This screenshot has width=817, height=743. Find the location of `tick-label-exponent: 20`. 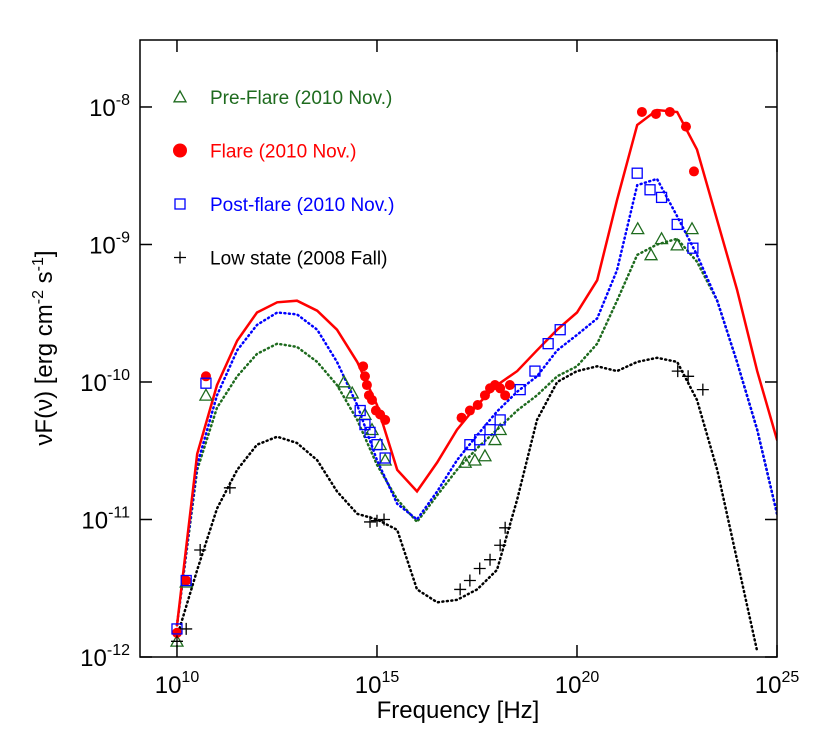

tick-label-exponent: 20 is located at coordinates (590, 677).